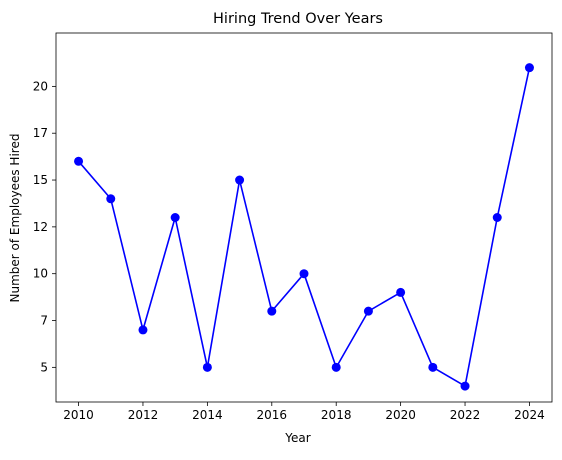 The width and height of the screenshot is (562, 460). What do you see at coordinates (40, 180) in the screenshot?
I see `y-tick-label: 15` at bounding box center [40, 180].